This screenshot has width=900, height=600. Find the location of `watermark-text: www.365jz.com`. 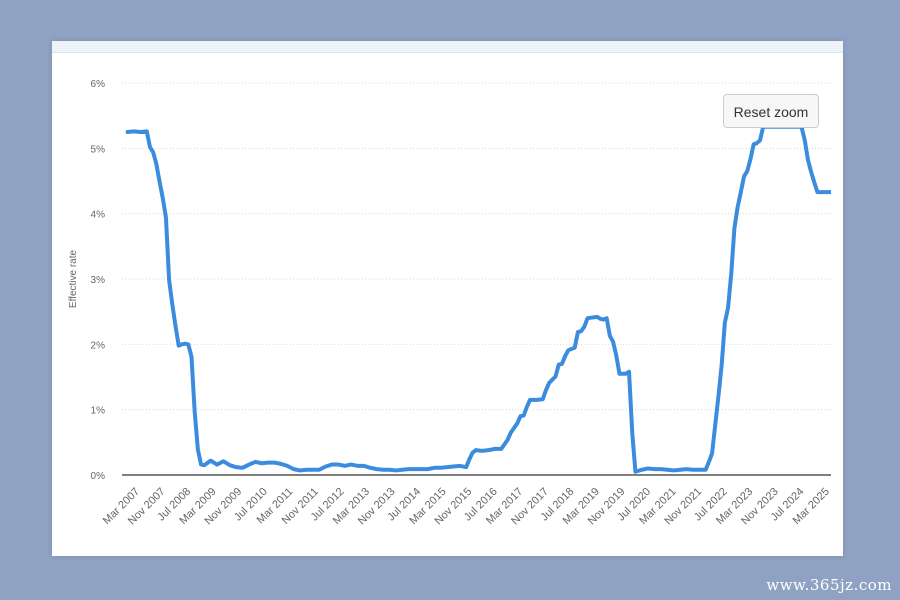

watermark-text: www.365jz.com is located at coordinates (829, 585).